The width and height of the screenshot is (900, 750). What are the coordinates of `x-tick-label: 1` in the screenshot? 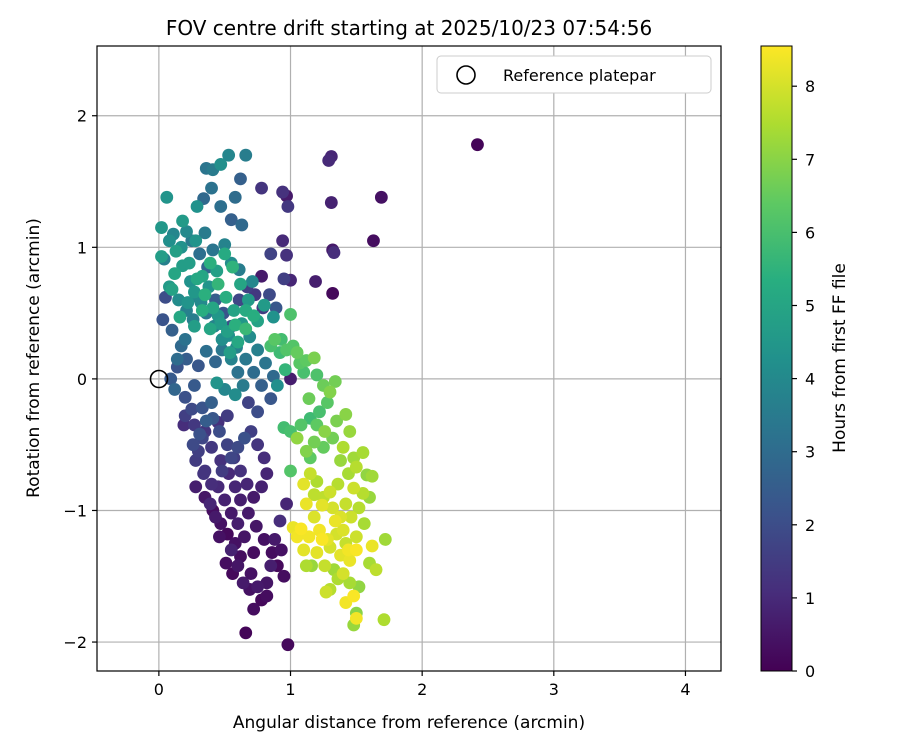 It's located at (290, 689).